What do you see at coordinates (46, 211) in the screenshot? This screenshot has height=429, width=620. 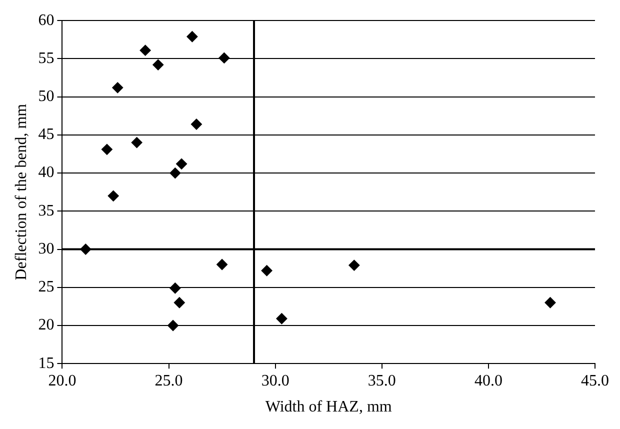 I see `y-tick-label: 35` at bounding box center [46, 211].